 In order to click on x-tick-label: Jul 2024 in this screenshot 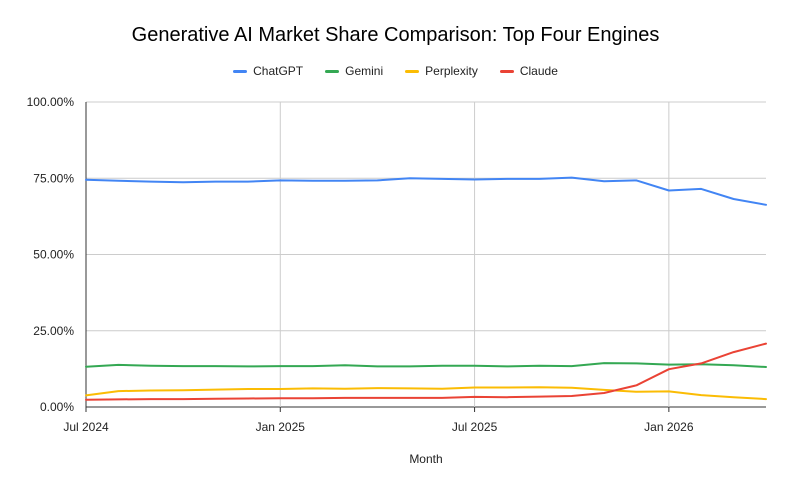, I will do `click(86, 427)`.